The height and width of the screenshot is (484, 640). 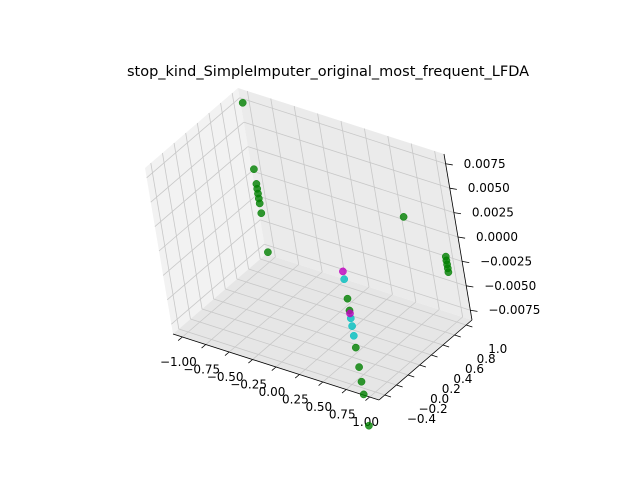 I want to click on x-tick-label: 0.75, so click(x=342, y=415).